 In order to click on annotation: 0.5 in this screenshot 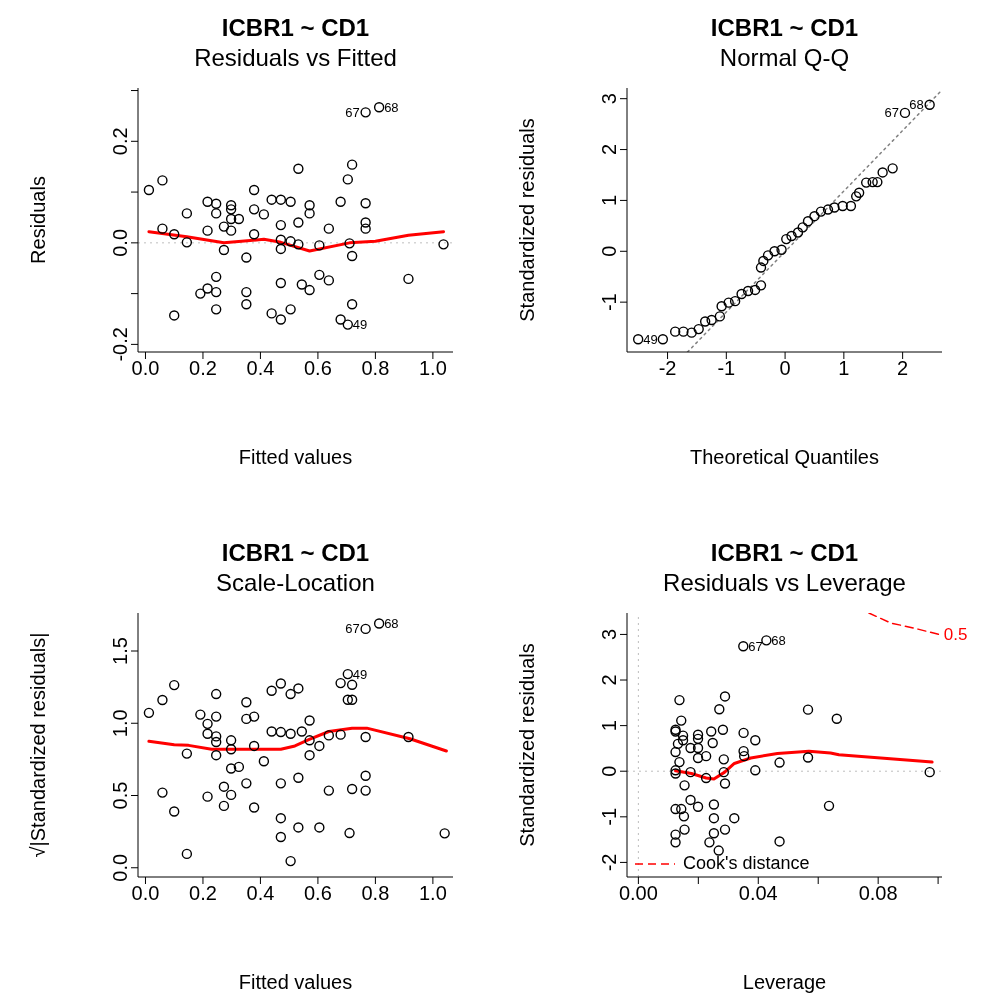, I will do `click(955, 635)`.